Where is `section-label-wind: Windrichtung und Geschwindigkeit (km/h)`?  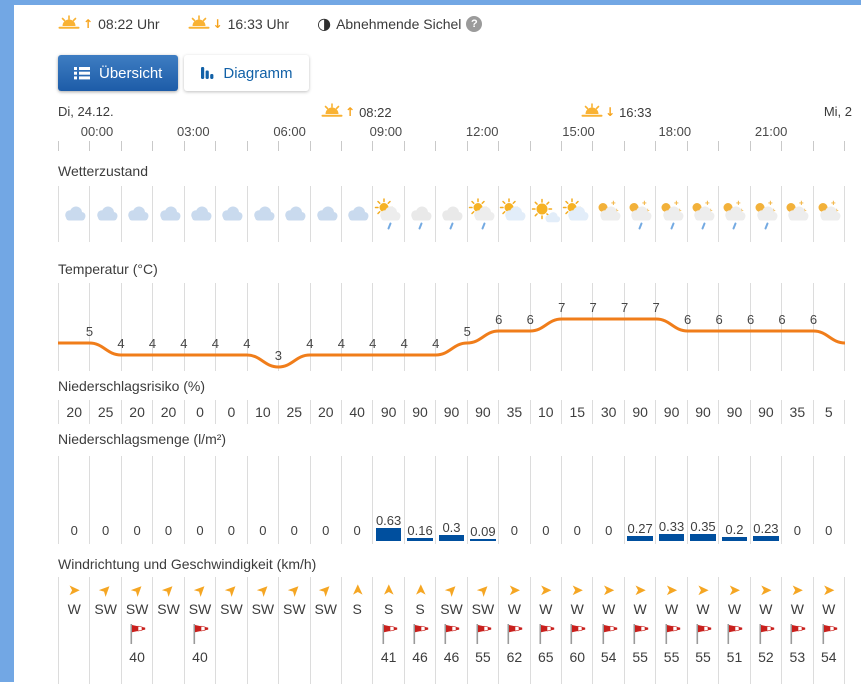
section-label-wind: Windrichtung und Geschwindigkeit (km/h) is located at coordinates (187, 564).